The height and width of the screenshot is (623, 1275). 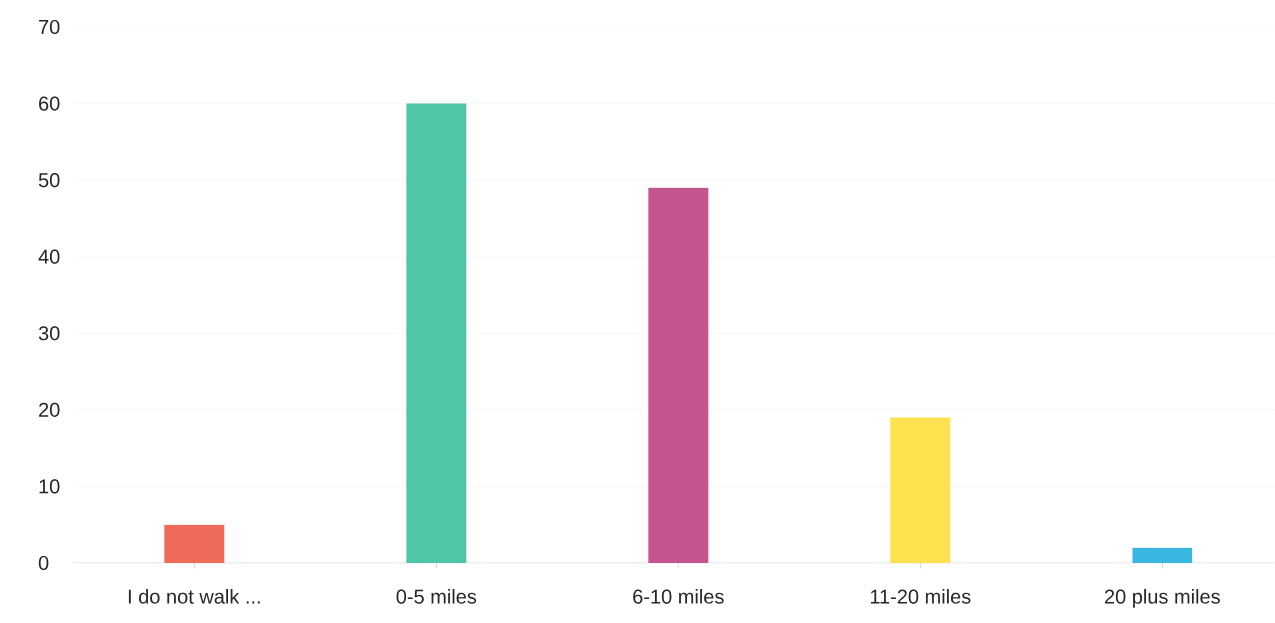 I want to click on x-tick-label: 6-10 miles, so click(x=678, y=596).